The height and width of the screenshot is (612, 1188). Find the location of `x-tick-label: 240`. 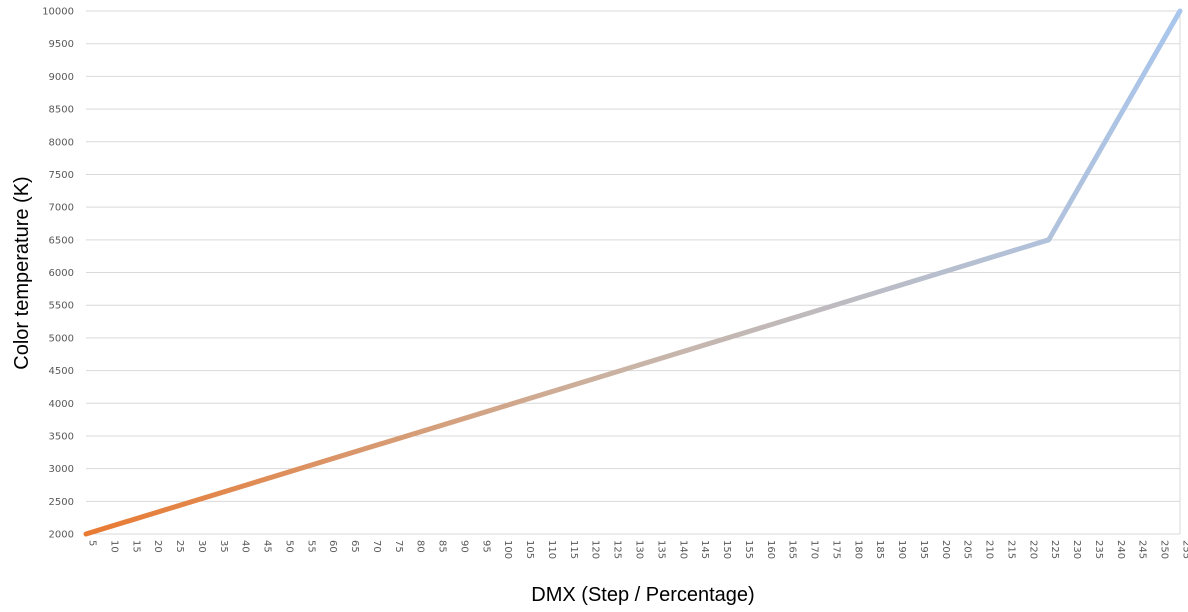

x-tick-label: 240 is located at coordinates (1120, 549).